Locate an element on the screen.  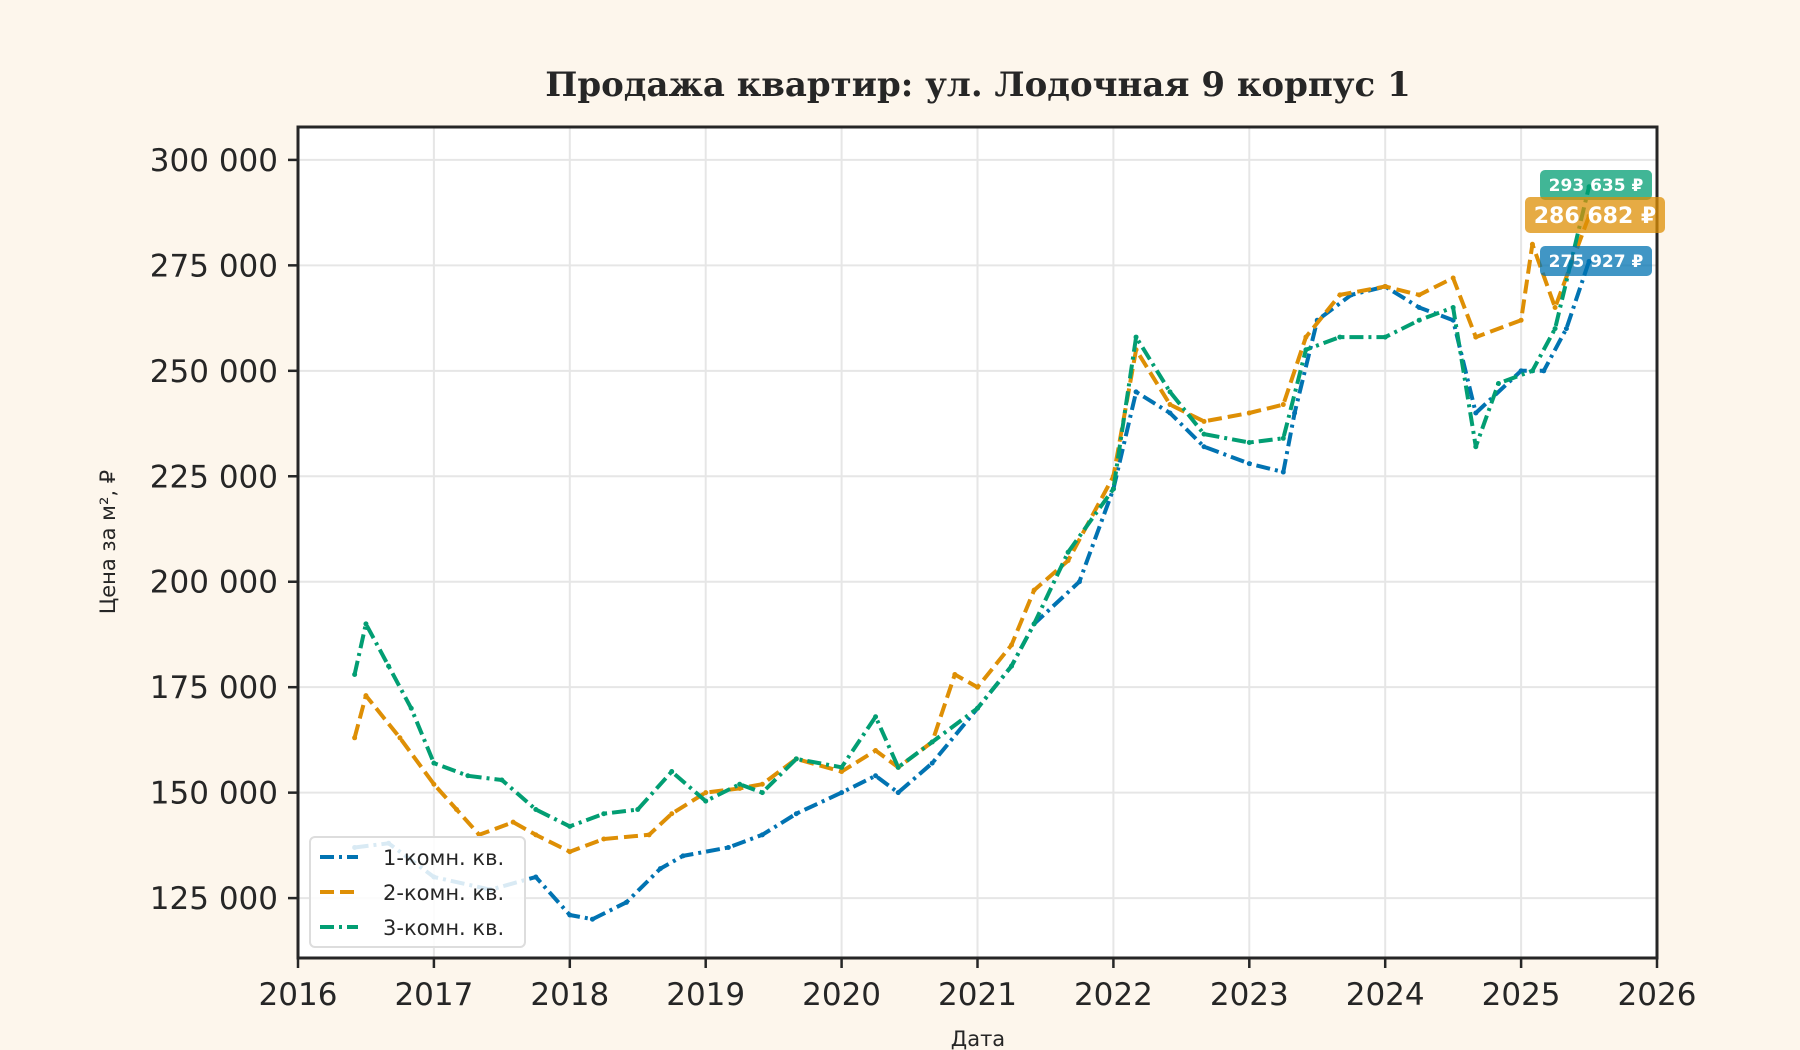
legend-label: 1-комн. кв. is located at coordinates (443, 858).